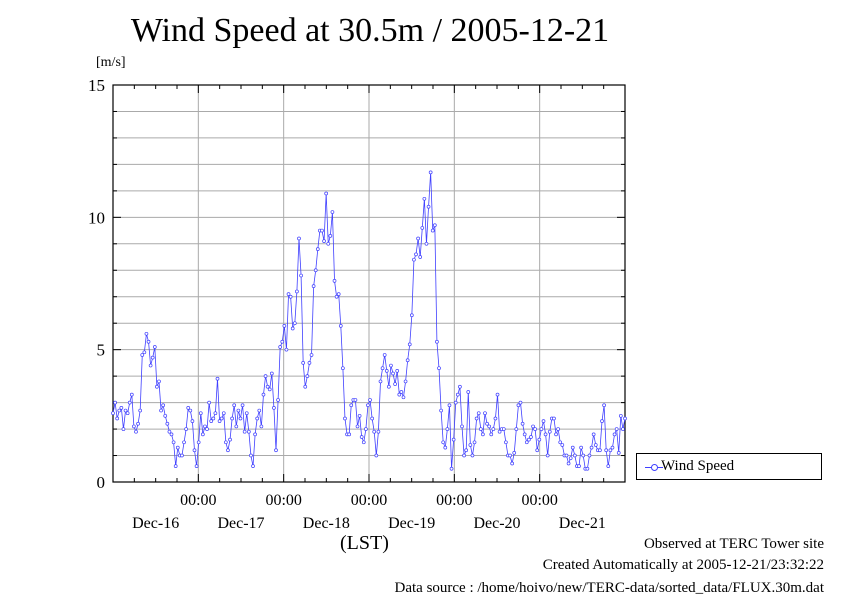  Describe the element at coordinates (240, 523) in the screenshot. I see `x-day-label: Dec-17` at that location.